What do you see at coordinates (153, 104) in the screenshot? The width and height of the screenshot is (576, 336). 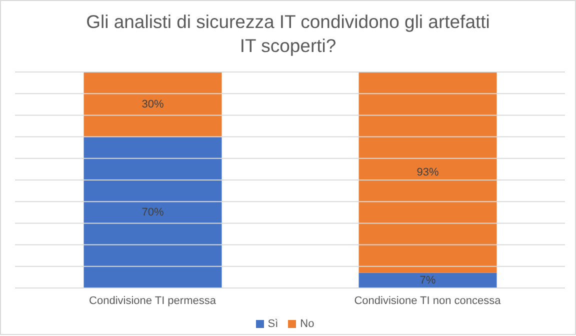 I see `data-label: 30%` at bounding box center [153, 104].